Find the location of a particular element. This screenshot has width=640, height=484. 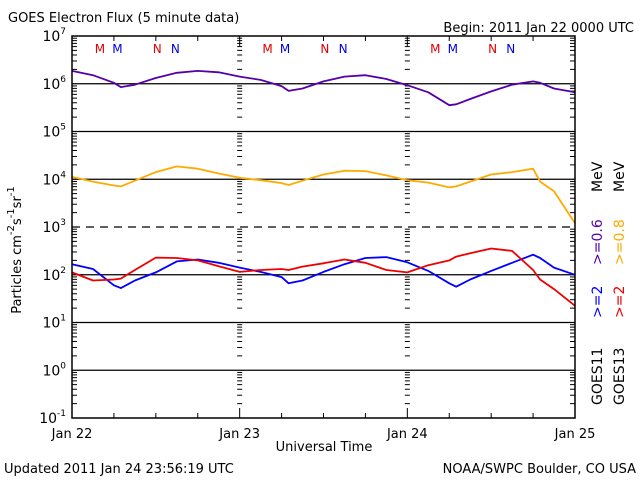

y-label-base: Particles cm is located at coordinates (17, 274).